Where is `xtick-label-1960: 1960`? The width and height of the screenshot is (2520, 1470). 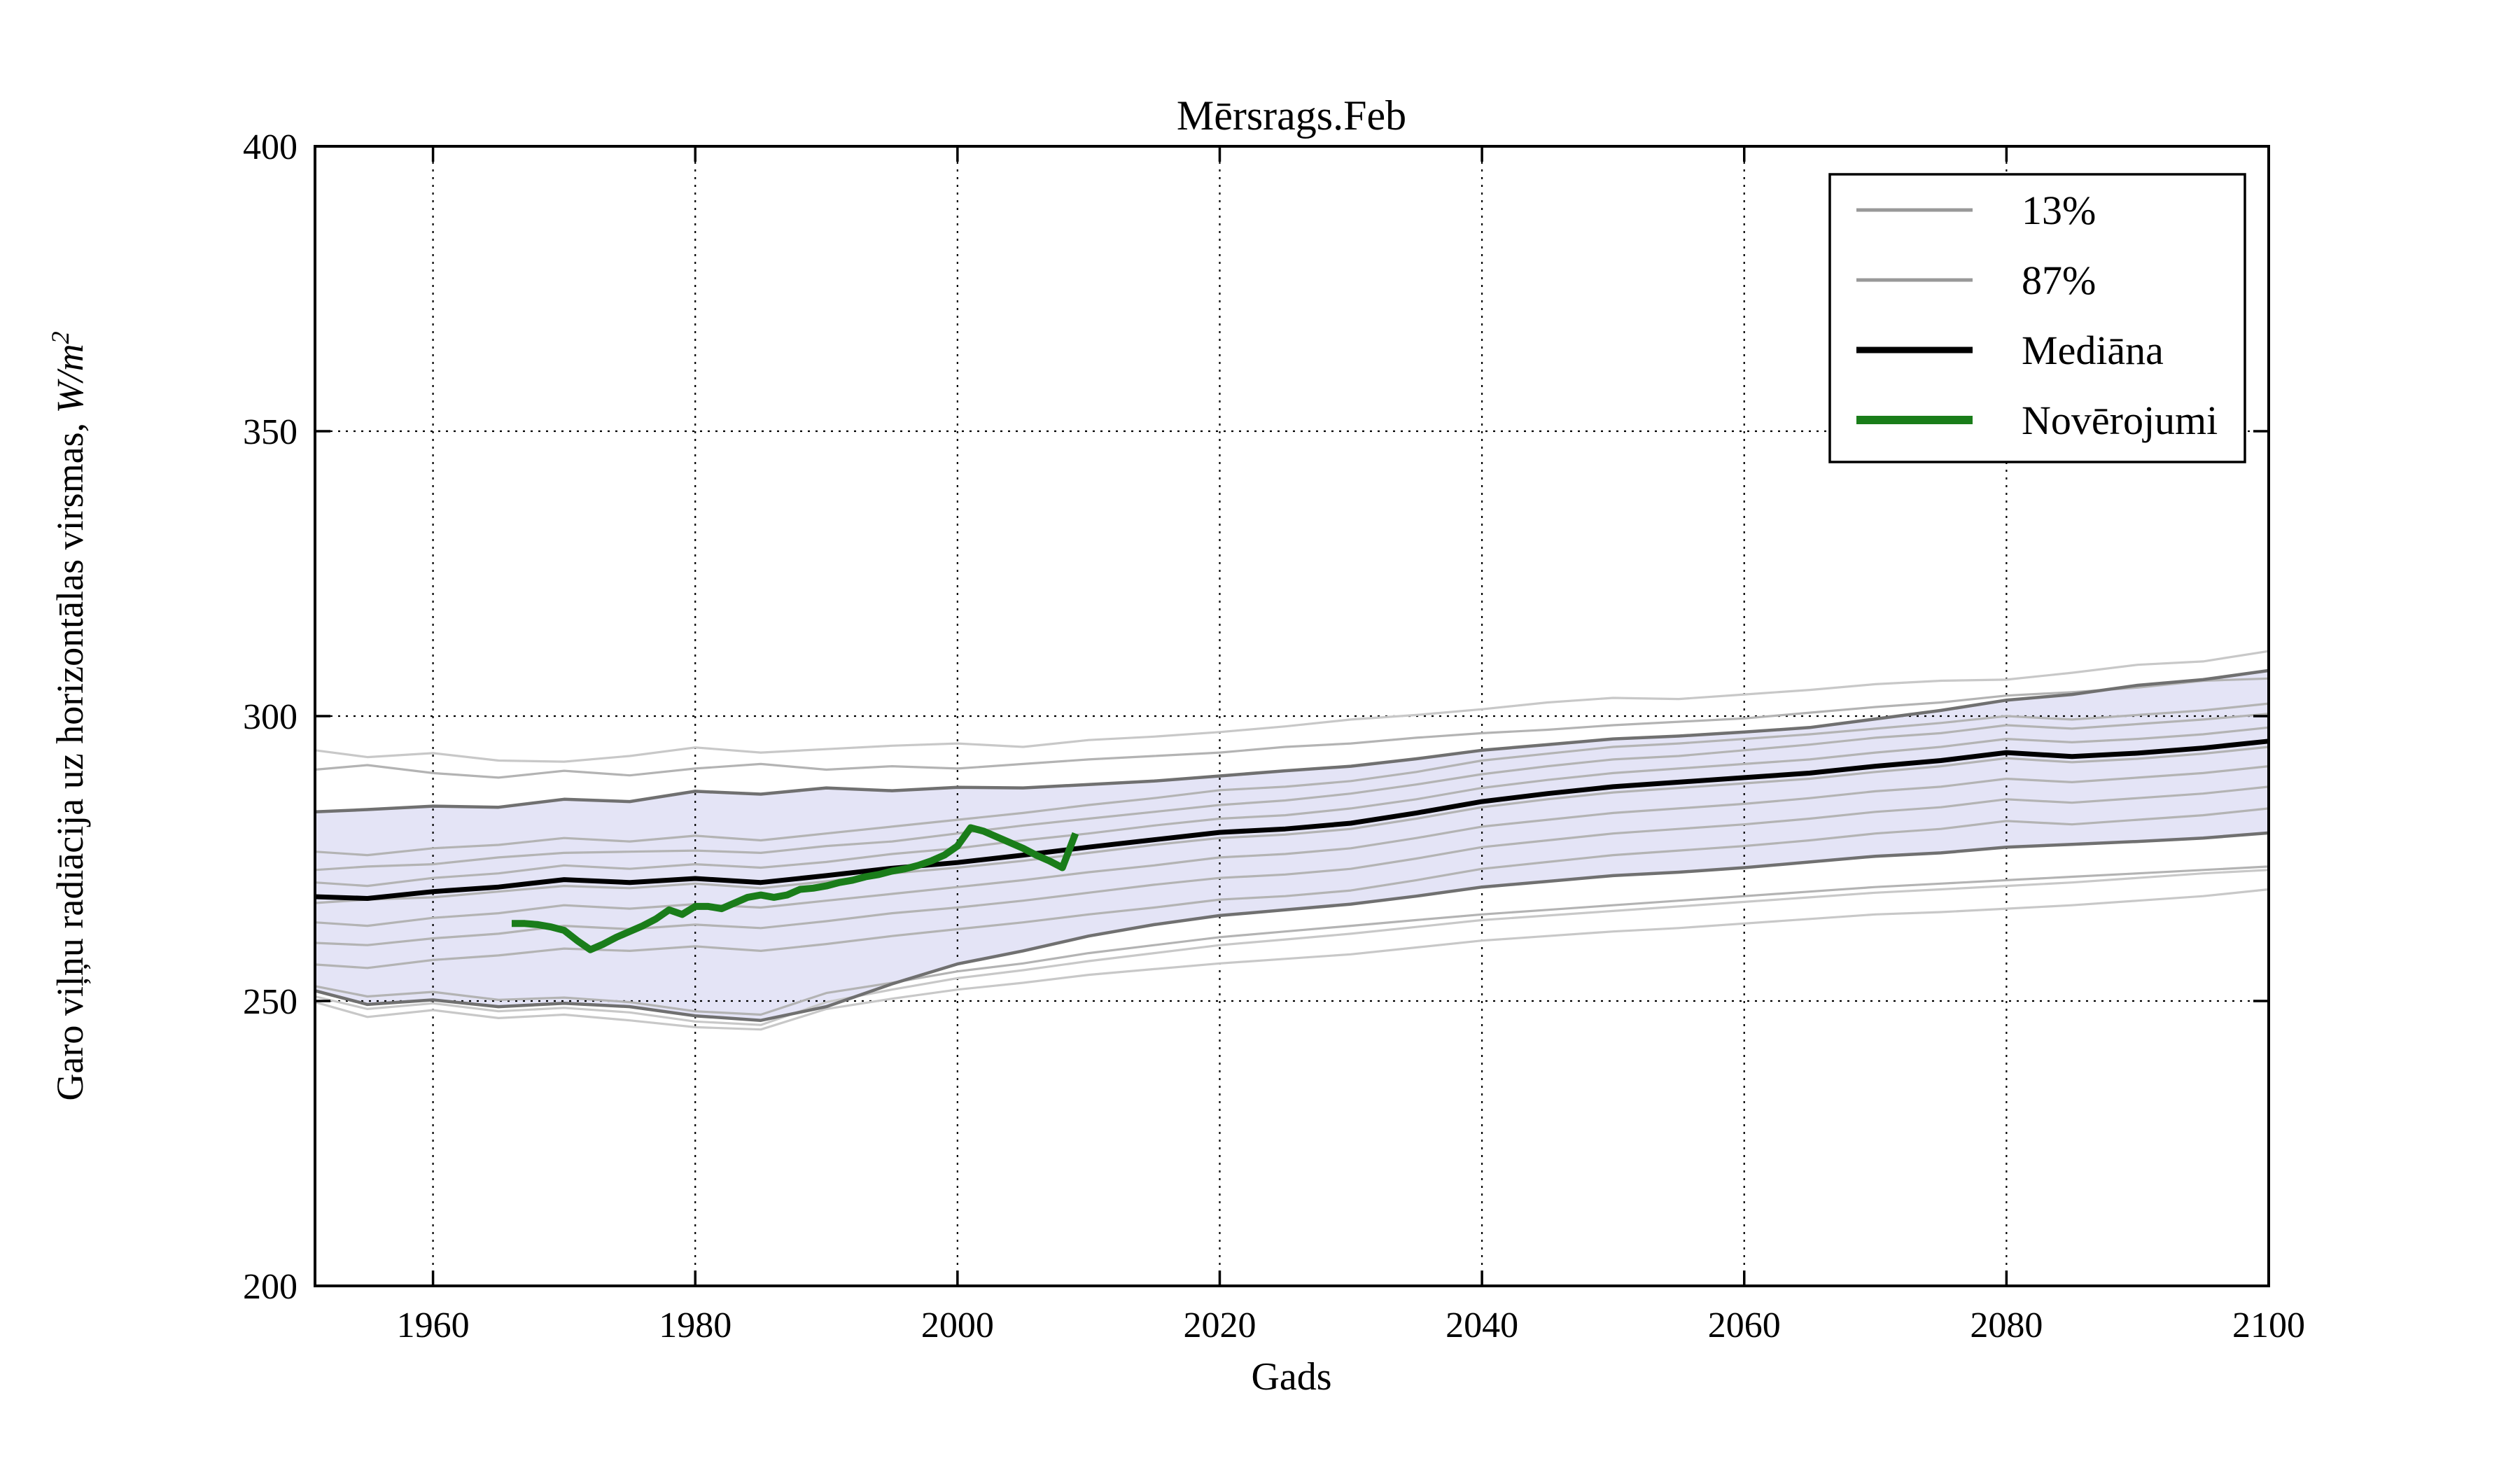 xtick-label-1960: 1960 is located at coordinates (433, 1325).